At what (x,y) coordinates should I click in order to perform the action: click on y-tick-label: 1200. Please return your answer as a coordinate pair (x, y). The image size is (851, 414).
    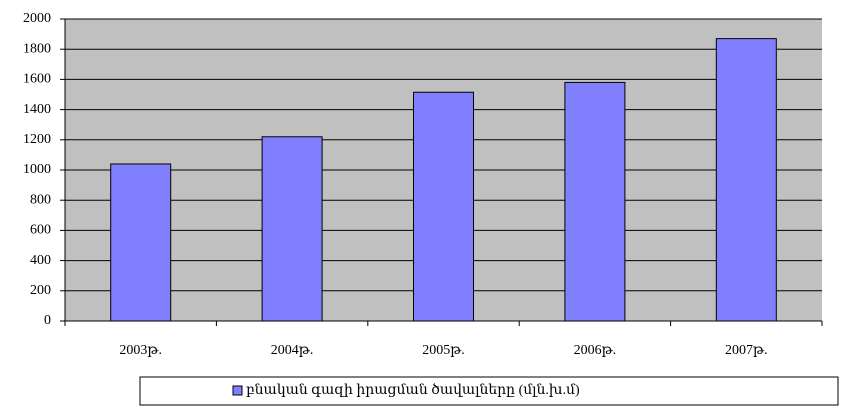
    Looking at the image, I should click on (37, 139).